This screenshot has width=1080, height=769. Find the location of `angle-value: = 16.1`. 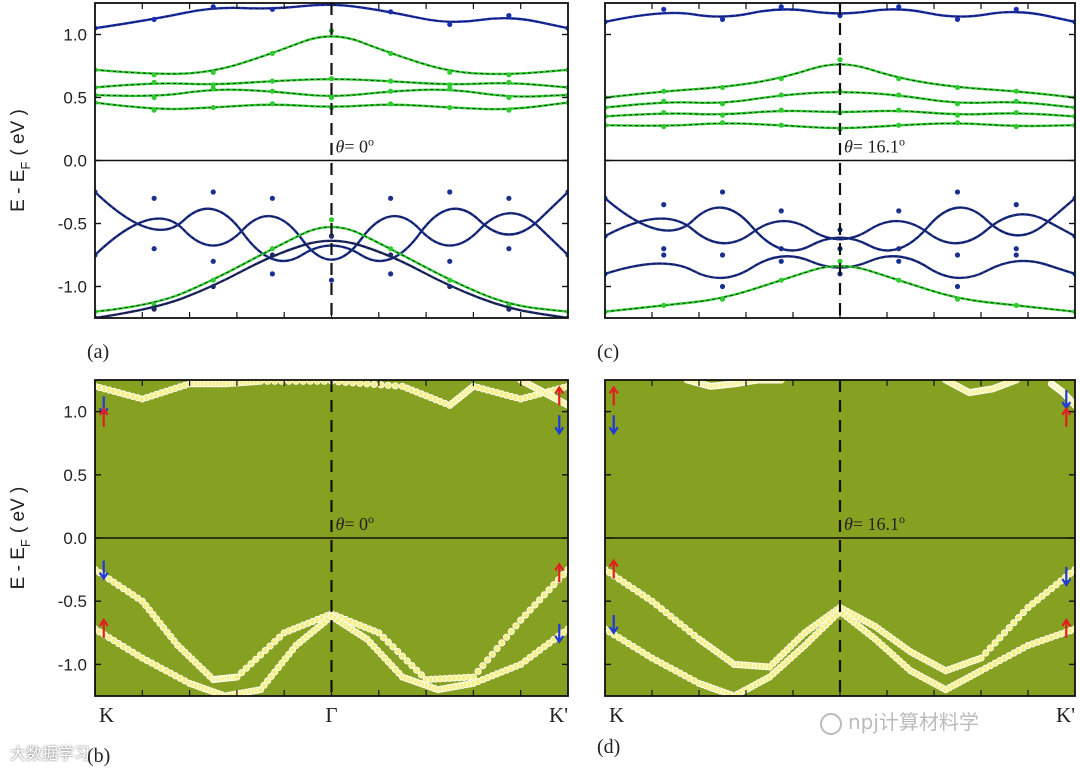

angle-value: = 16.1 is located at coordinates (876, 524).